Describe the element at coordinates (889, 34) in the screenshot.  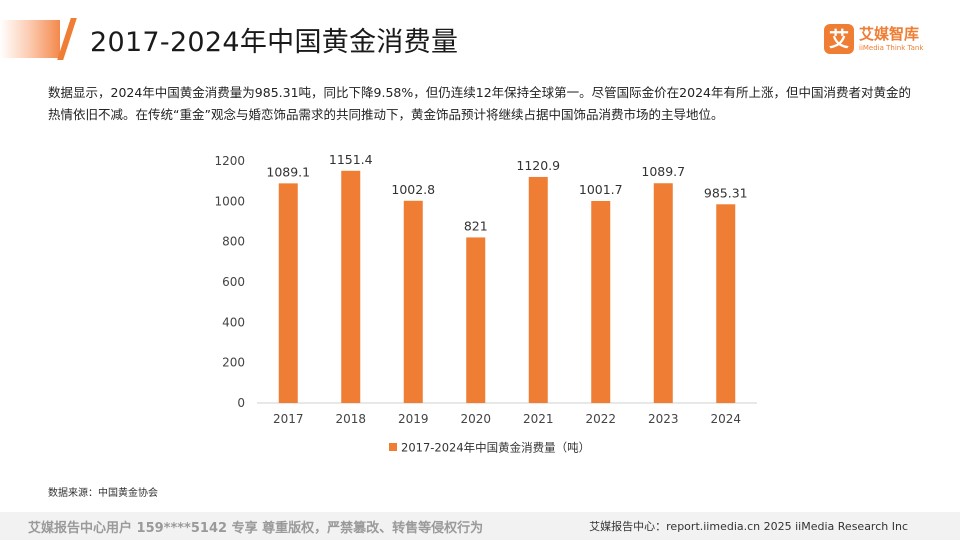
I see `brand-name: 艾媒智库` at that location.